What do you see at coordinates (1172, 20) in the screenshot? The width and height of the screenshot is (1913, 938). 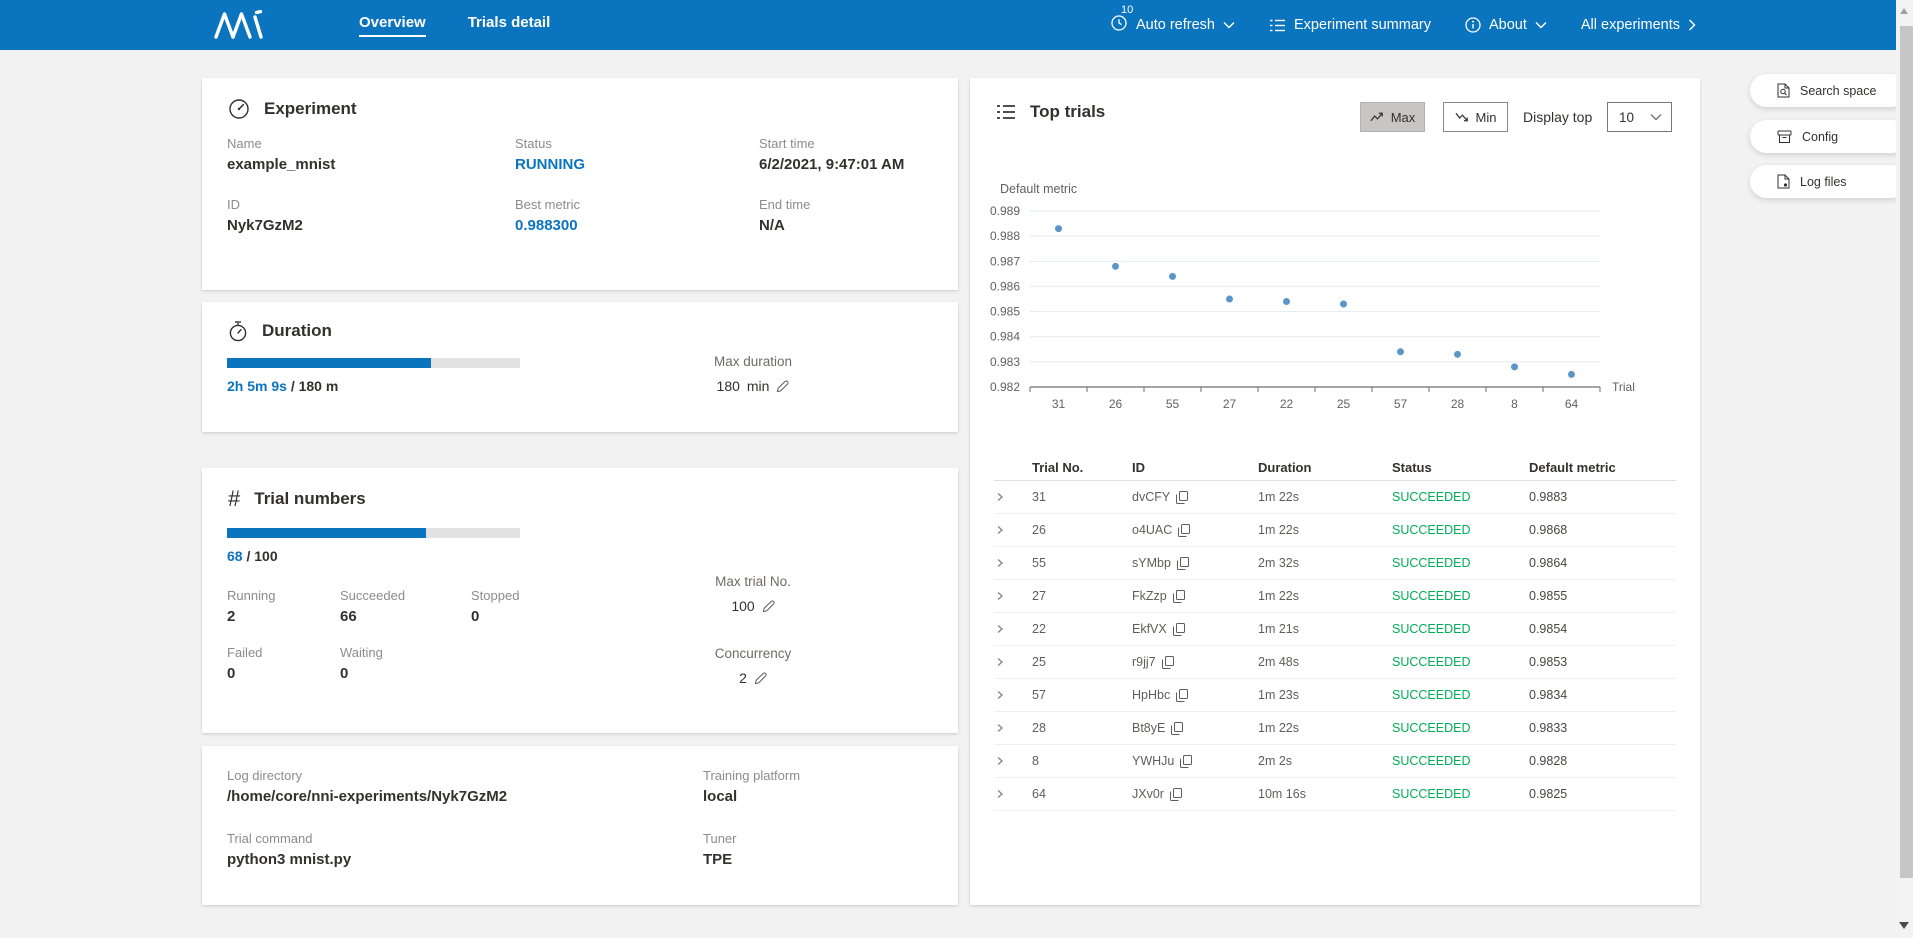 I see `auto-refresh-control: 10 Auto refresh` at bounding box center [1172, 20].